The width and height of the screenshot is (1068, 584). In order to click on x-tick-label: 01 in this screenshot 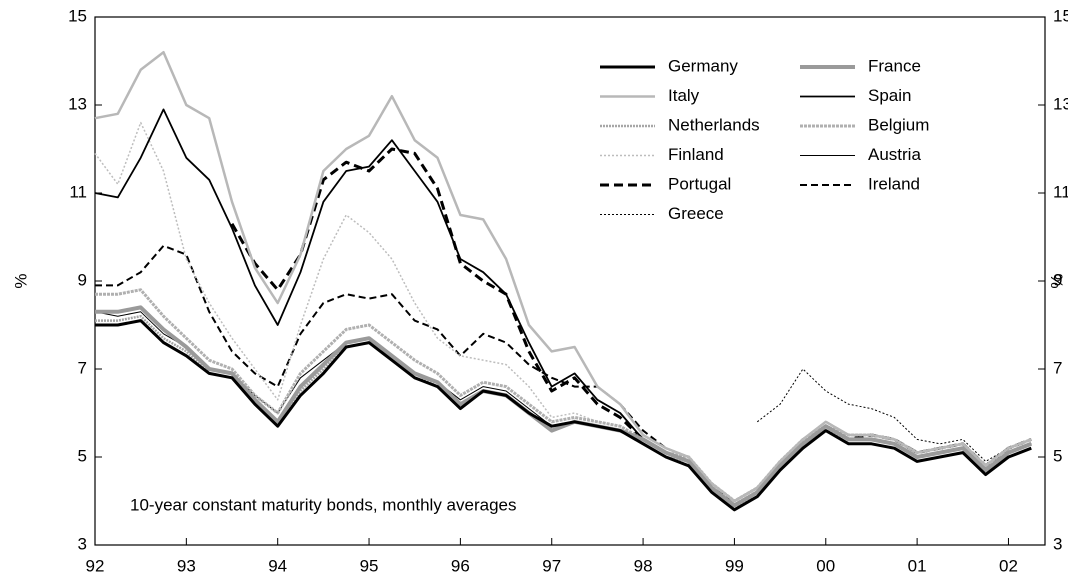, I will do `click(917, 565)`.